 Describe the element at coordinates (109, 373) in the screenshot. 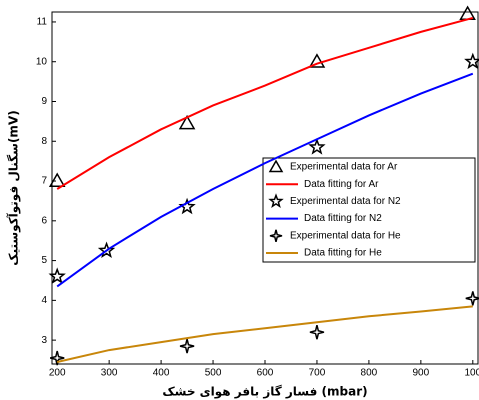

I see `x-tick-label: 300` at that location.